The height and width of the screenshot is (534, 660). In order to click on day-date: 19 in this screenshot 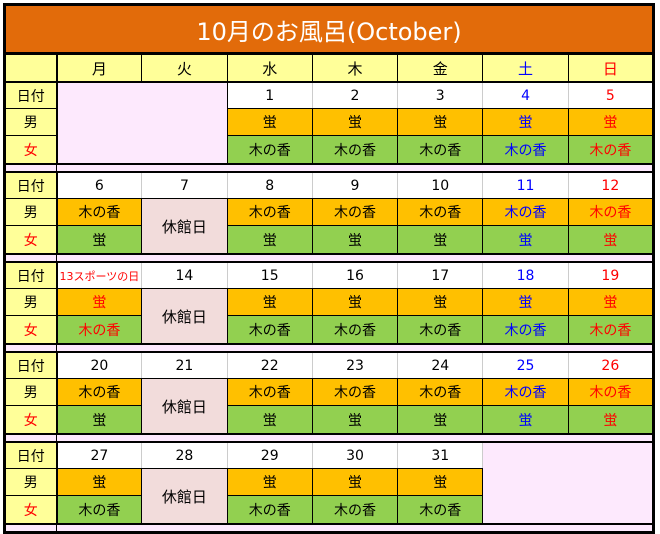, I will do `click(611, 275)`.